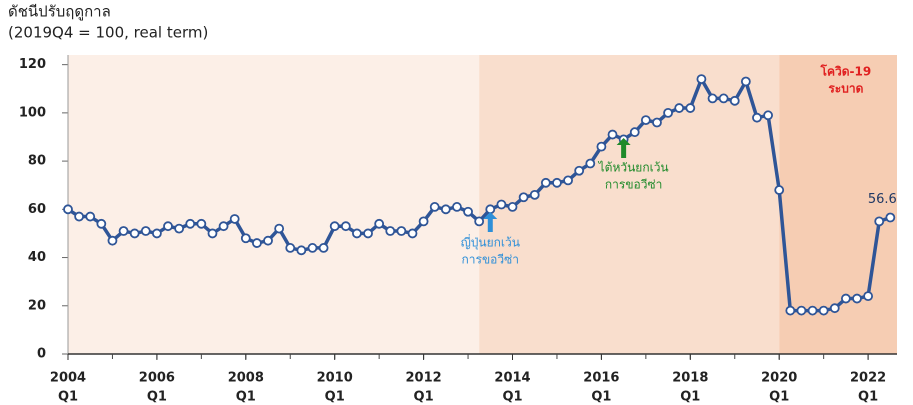 The height and width of the screenshot is (405, 913). I want to click on annotation-text: โควิด-19, so click(846, 71).